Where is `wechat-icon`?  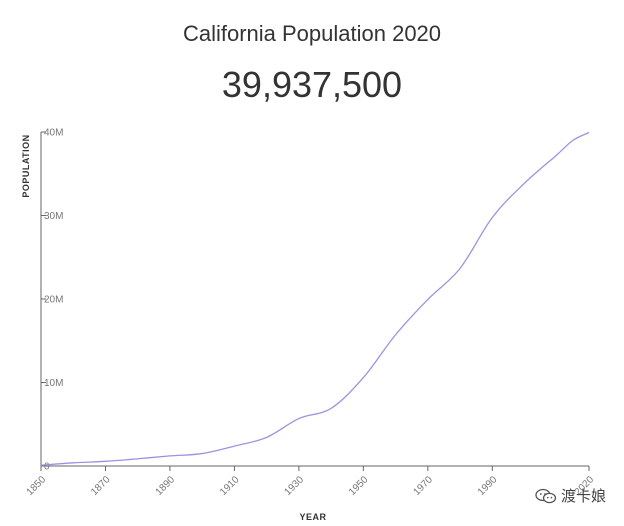
wechat-icon is located at coordinates (546, 495).